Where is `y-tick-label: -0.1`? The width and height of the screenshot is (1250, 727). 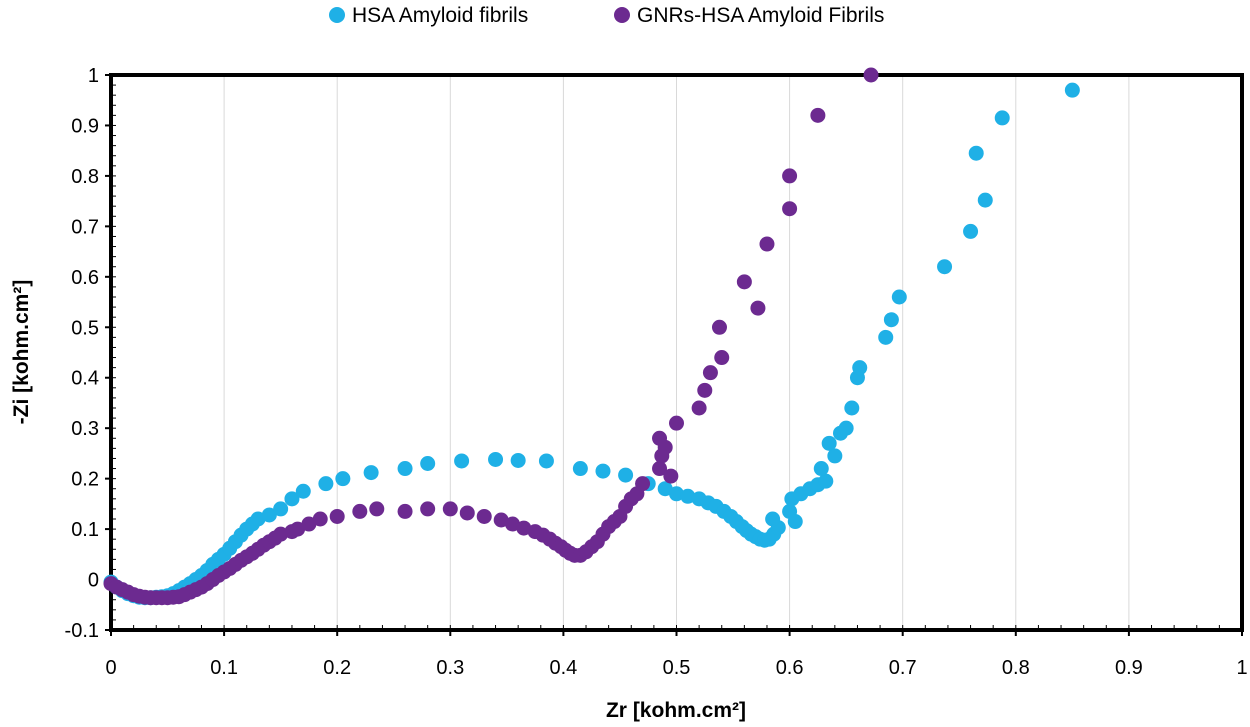
y-tick-label: -0.1 is located at coordinates (82, 631).